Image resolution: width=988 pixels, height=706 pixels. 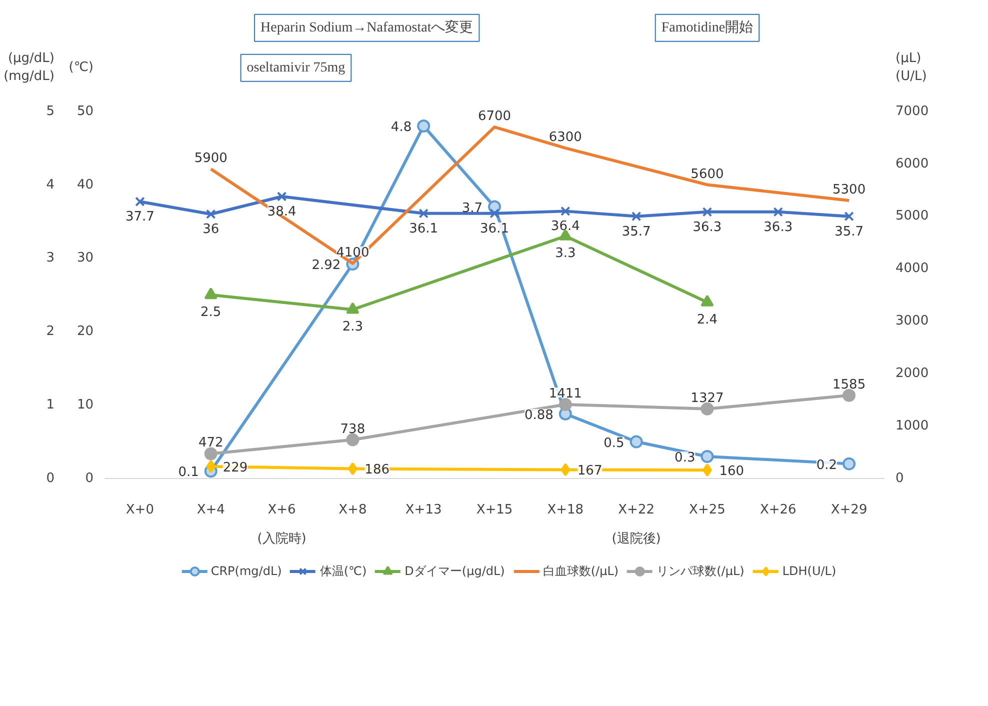 I want to click on legend-label: リンパ球数(/μL), so click(x=700, y=571).